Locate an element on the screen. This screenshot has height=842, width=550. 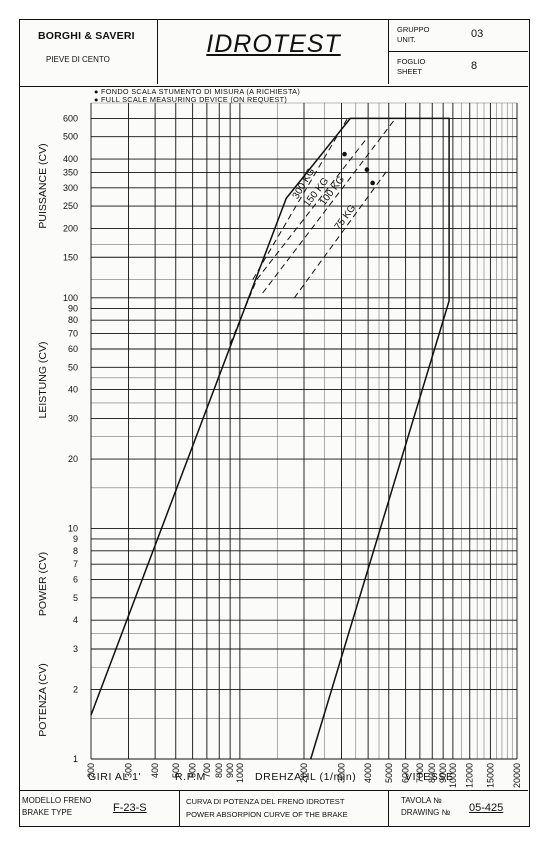
group-label-en: UNIT. is located at coordinates (406, 39).